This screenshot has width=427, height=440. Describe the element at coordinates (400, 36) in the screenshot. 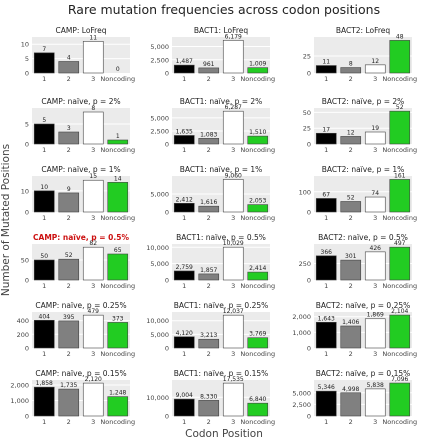

I see `bar-value-label: 48` at that location.